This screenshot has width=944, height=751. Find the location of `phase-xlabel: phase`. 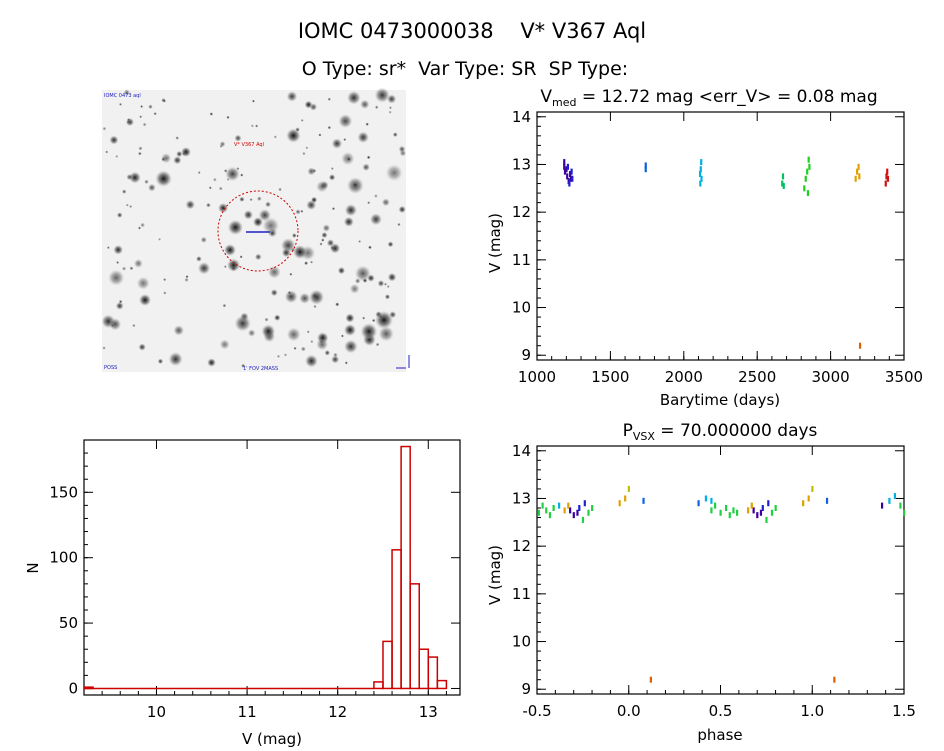

phase-xlabel: phase is located at coordinates (719, 735).